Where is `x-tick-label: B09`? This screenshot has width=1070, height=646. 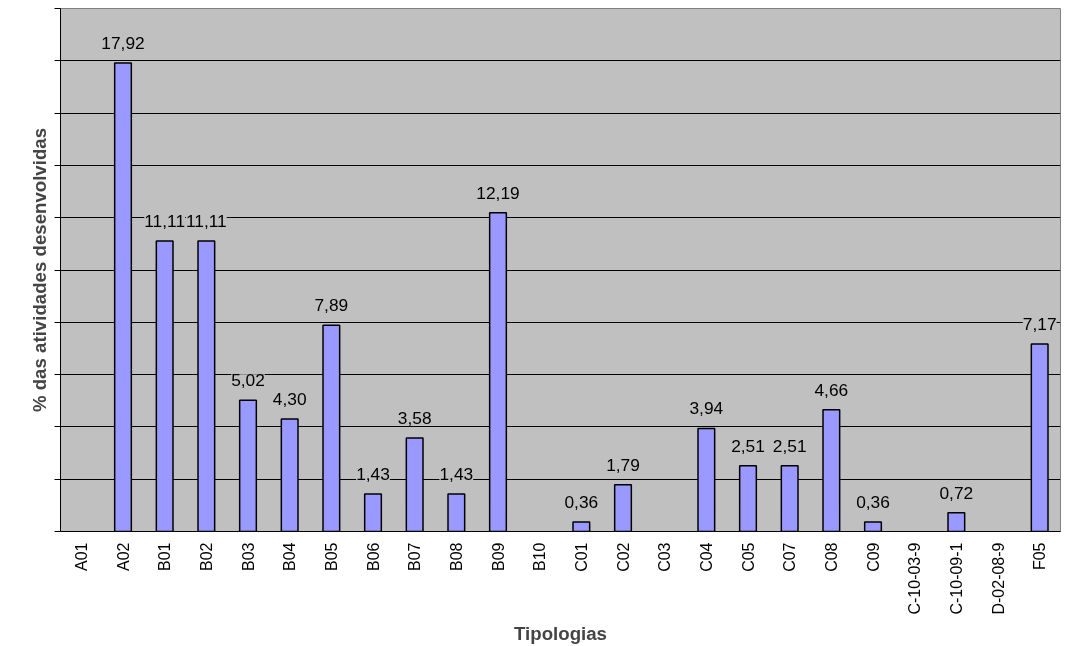 x-tick-label: B09 is located at coordinates (498, 556).